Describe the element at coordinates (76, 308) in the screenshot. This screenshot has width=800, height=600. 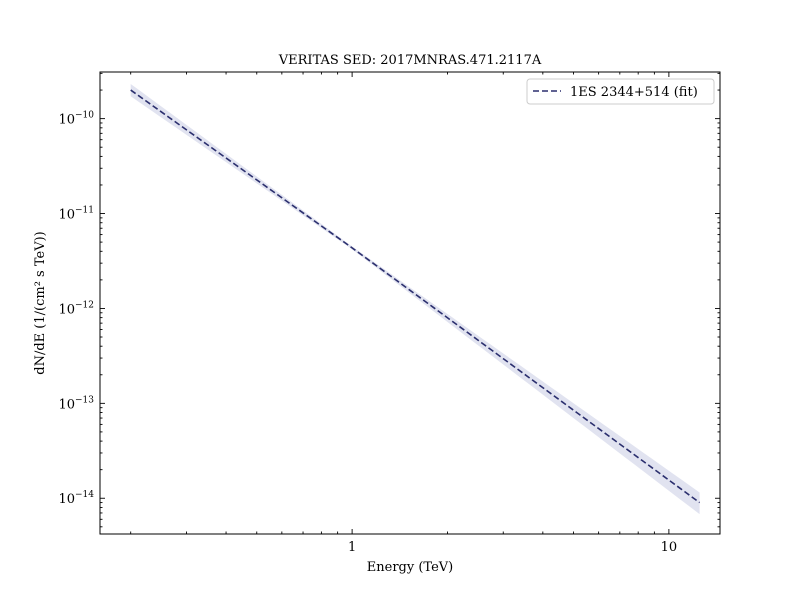
I see `y-tick-label: 10−12` at that location.